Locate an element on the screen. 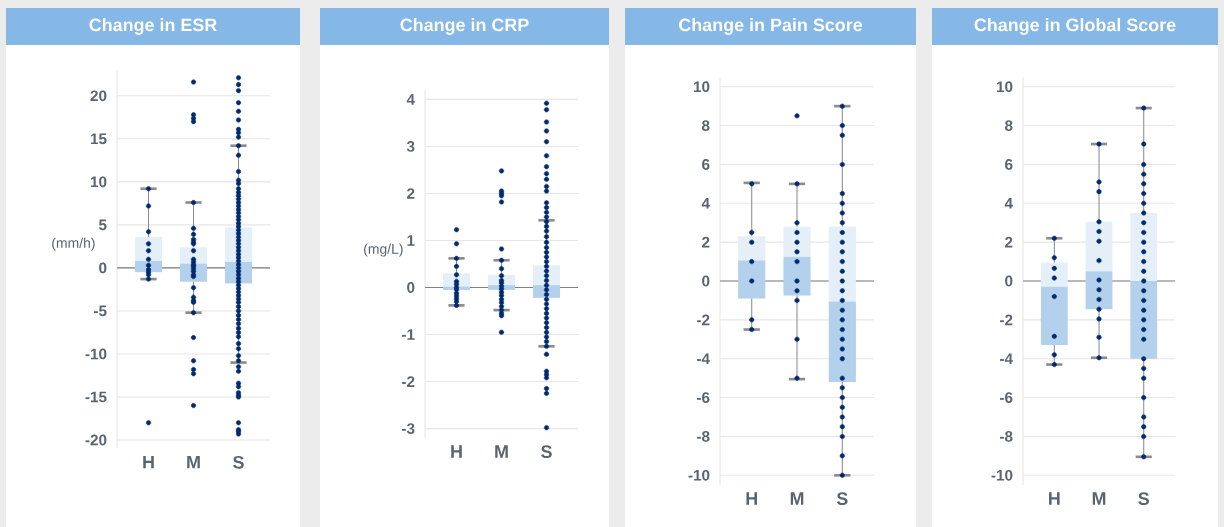 Image resolution: width=1224 pixels, height=527 pixels. chart-title: Change in Global Score is located at coordinates (1075, 26).